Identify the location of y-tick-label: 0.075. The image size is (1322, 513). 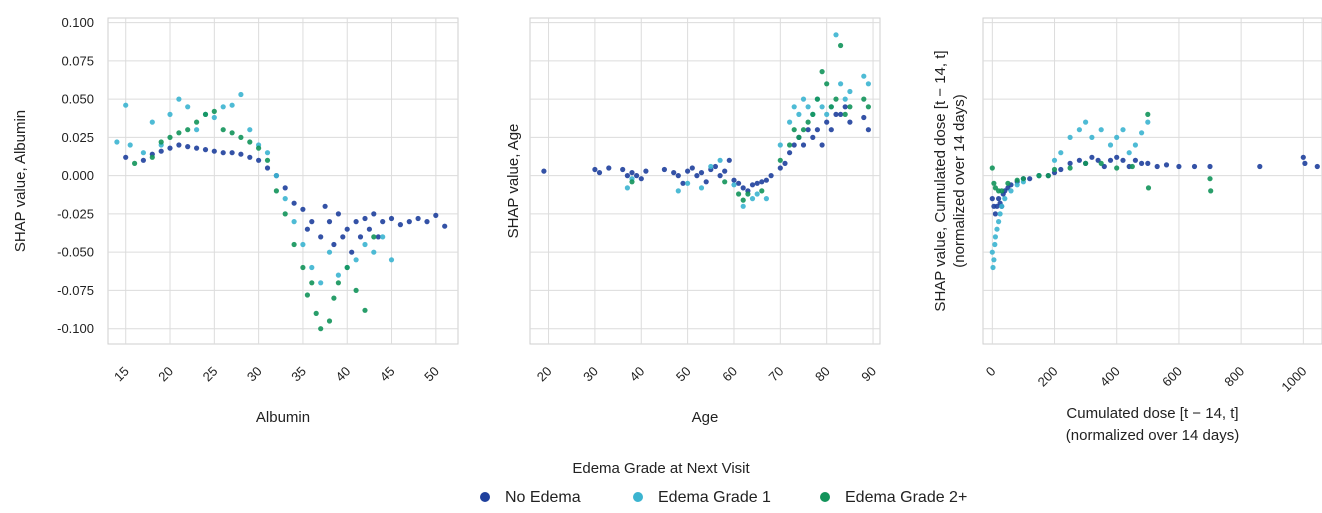
(77, 60).